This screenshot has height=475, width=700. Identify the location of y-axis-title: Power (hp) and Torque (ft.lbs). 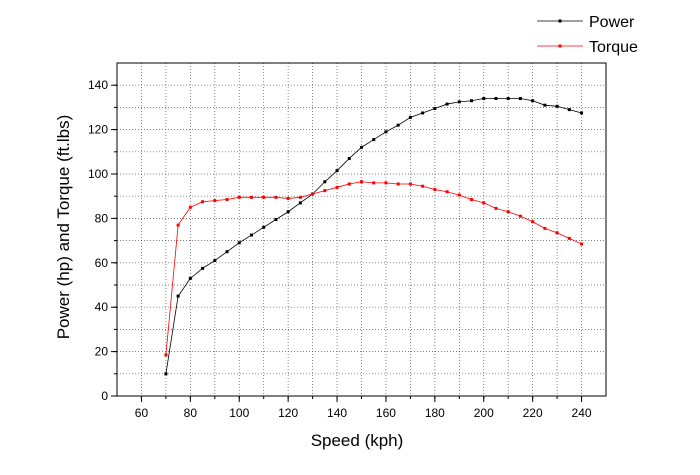
(63, 227).